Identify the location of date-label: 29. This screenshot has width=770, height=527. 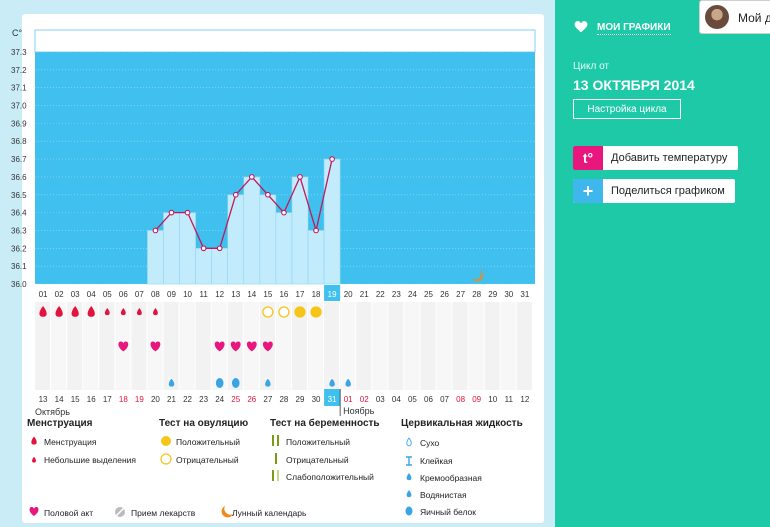
(300, 399).